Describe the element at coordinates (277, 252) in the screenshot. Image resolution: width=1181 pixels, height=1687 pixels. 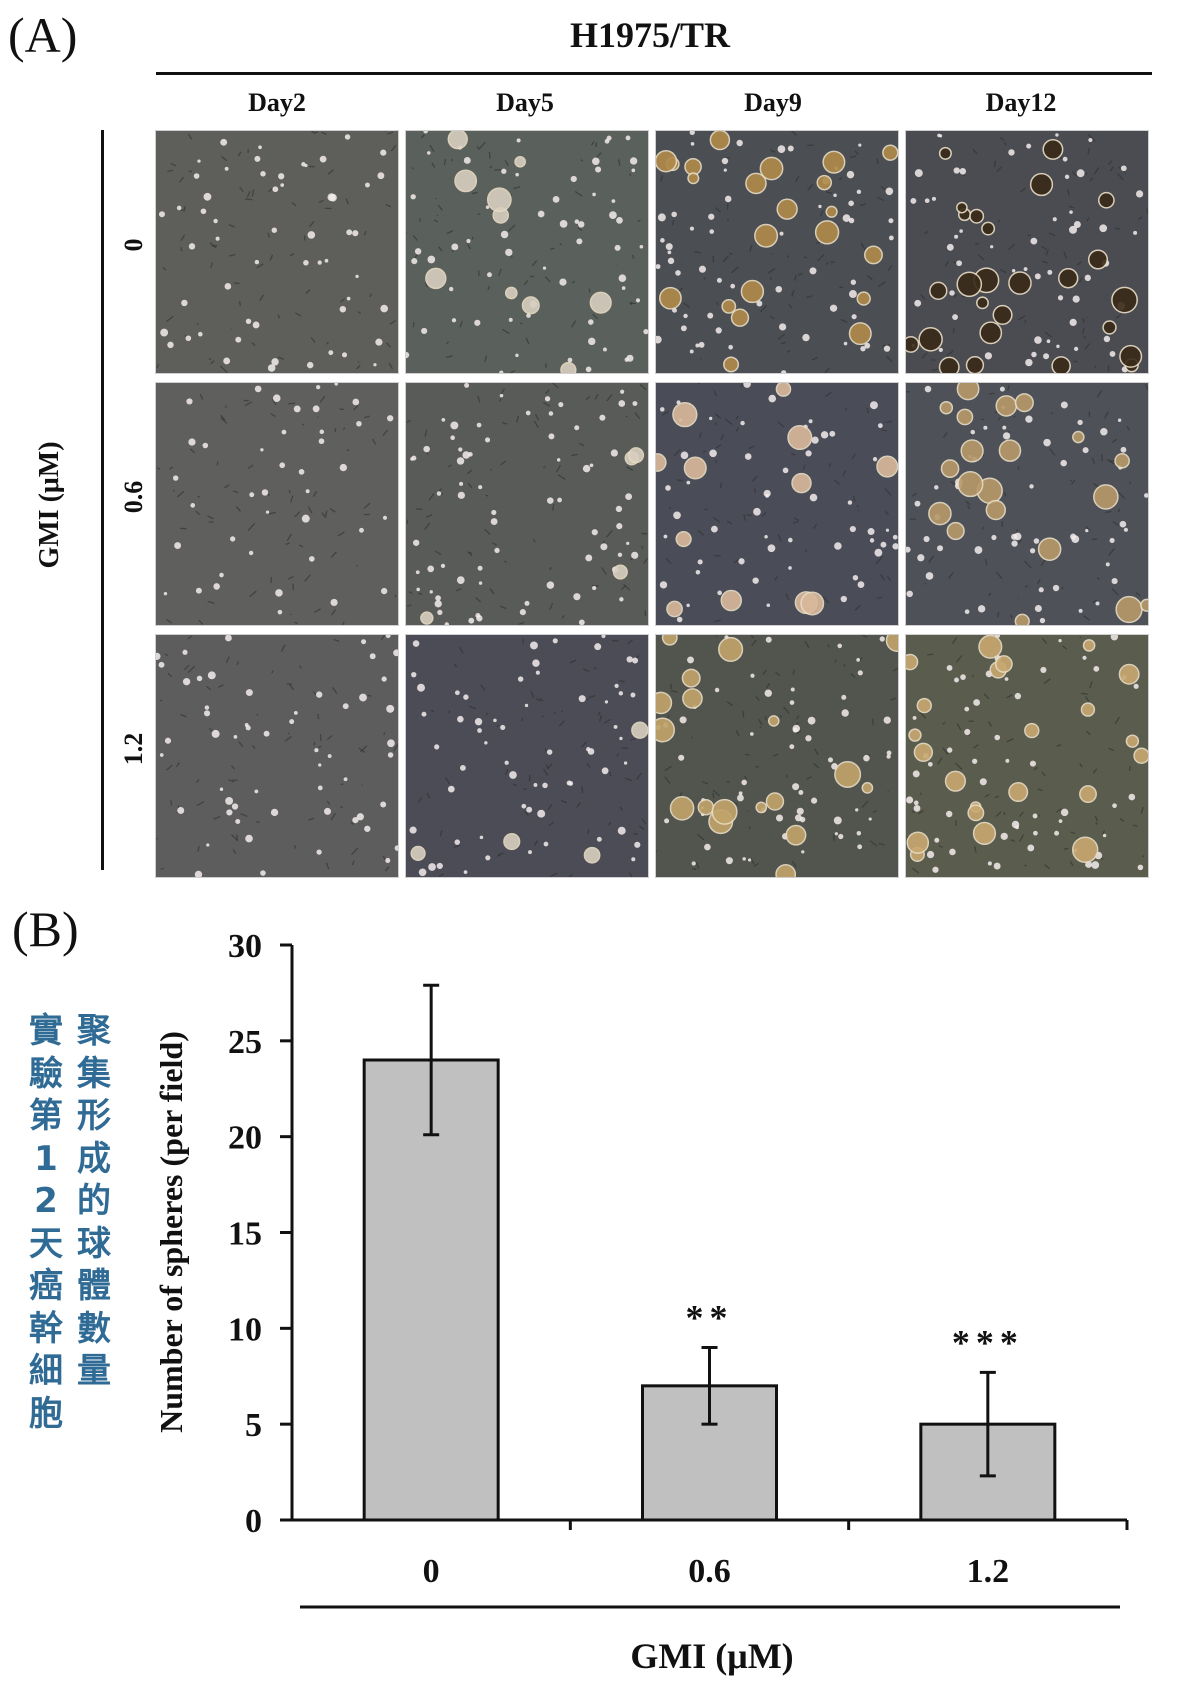
I see `micrograph-0-day2` at that location.